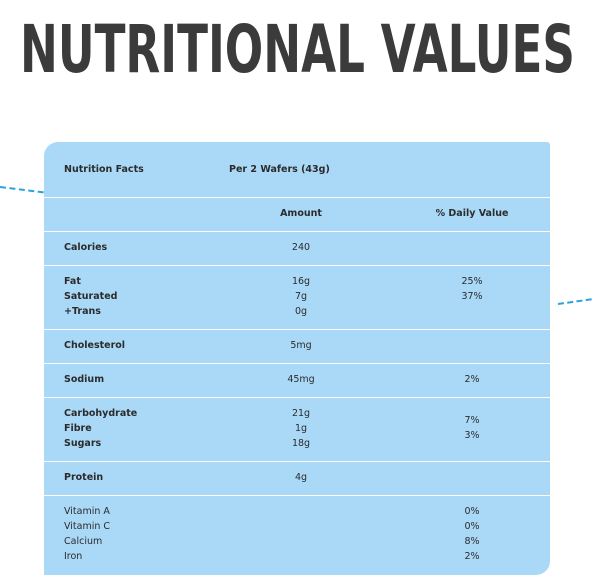 The image size is (595, 579). Describe the element at coordinates (95, 345) in the screenshot. I see `nutrient-name: Cholesterol` at that location.